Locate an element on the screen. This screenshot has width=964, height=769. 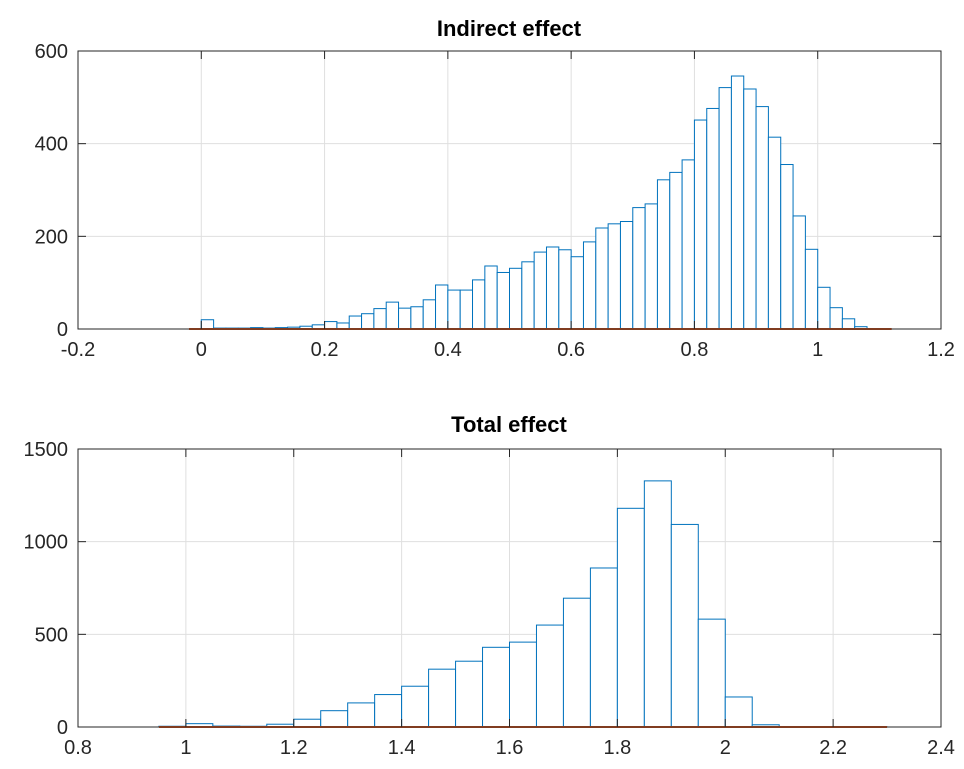
chart-title: Indirect effect is located at coordinates (509, 28).